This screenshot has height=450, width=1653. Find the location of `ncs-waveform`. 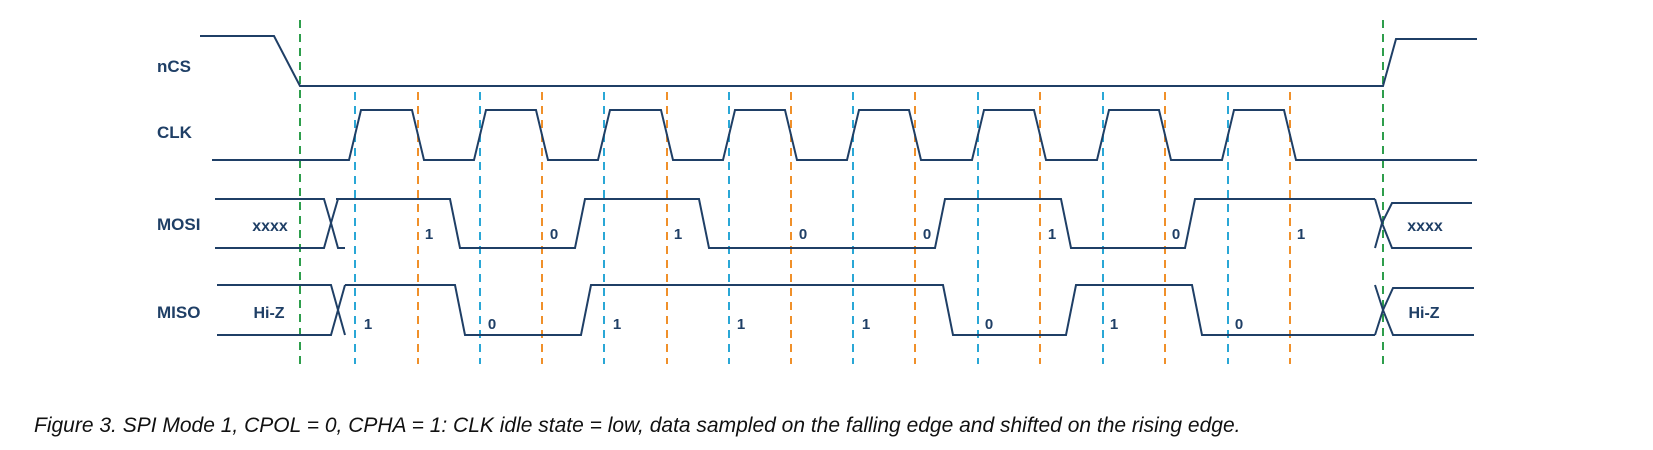

ncs-waveform is located at coordinates (838, 61).